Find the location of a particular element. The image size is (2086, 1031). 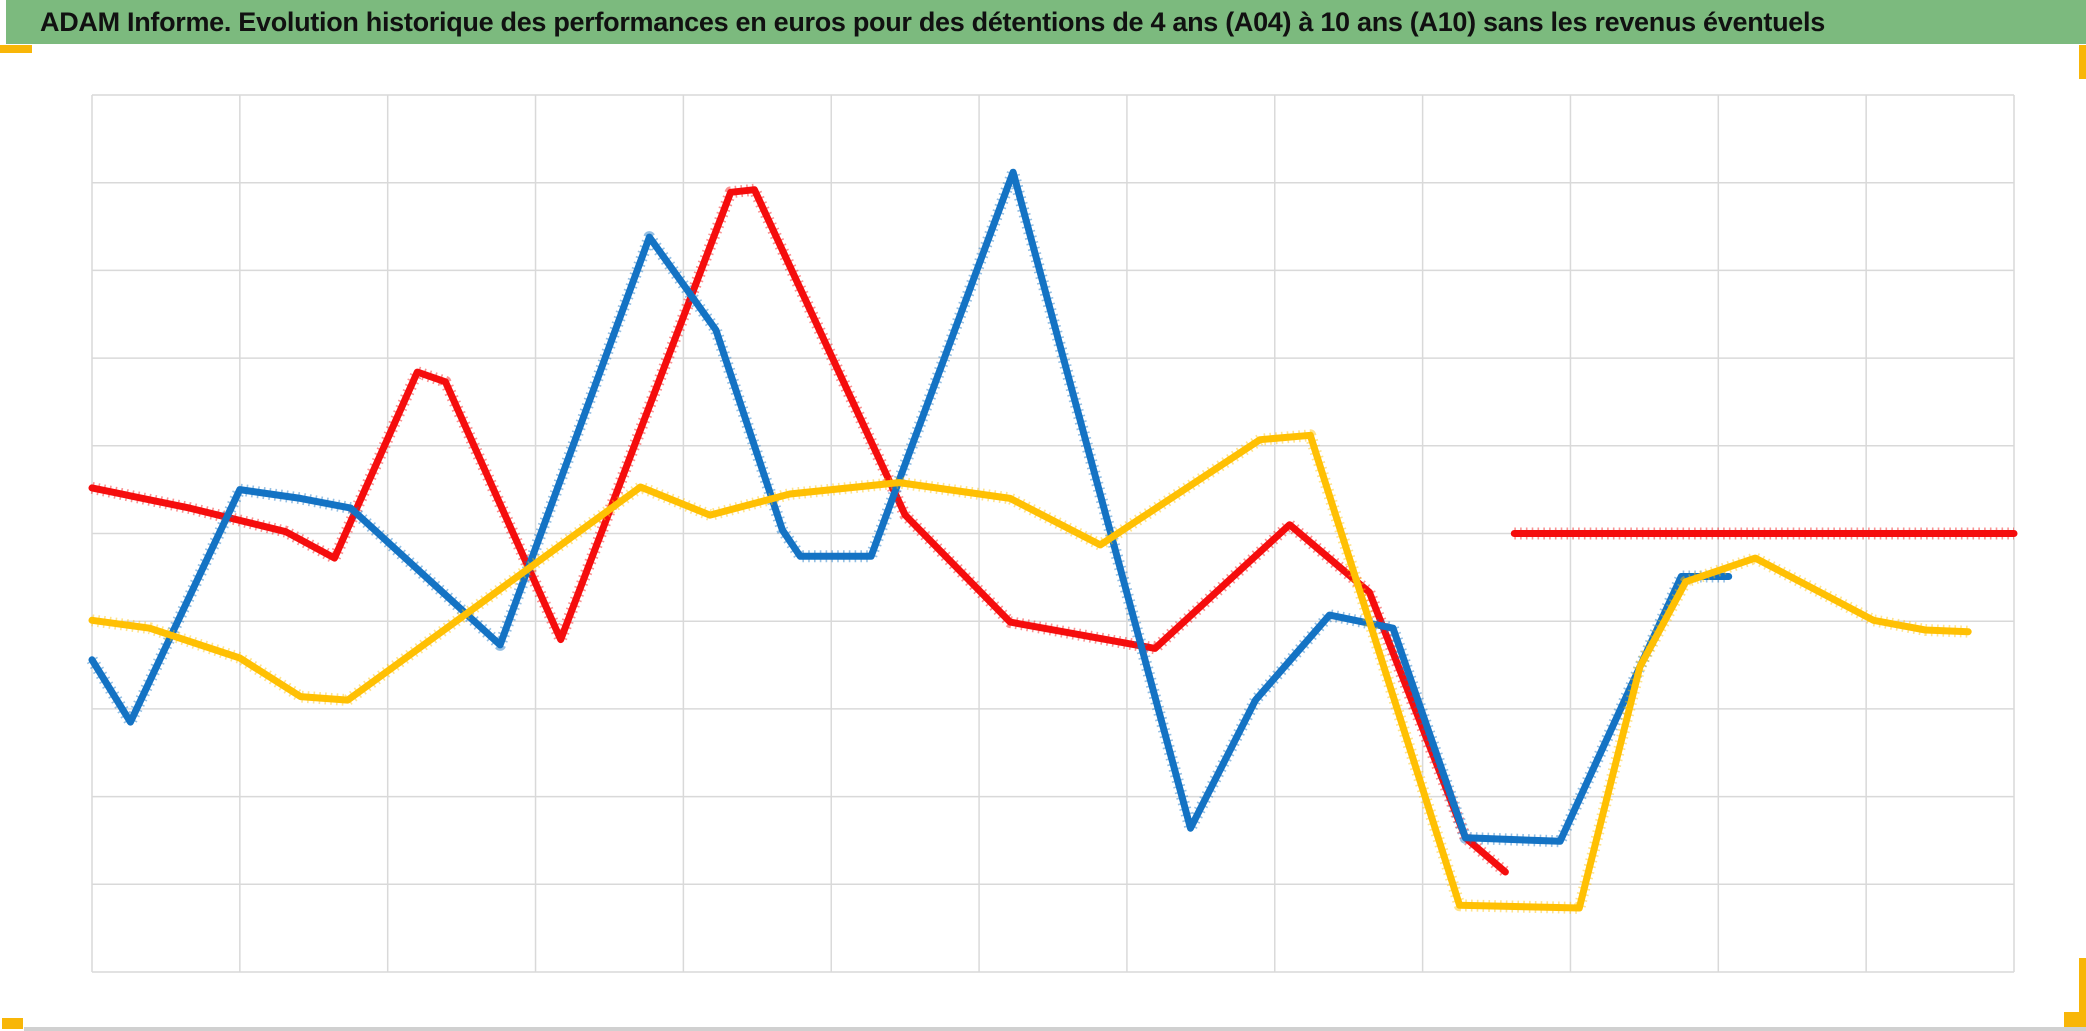

selection-handle-top-right is located at coordinates (2082, 62).